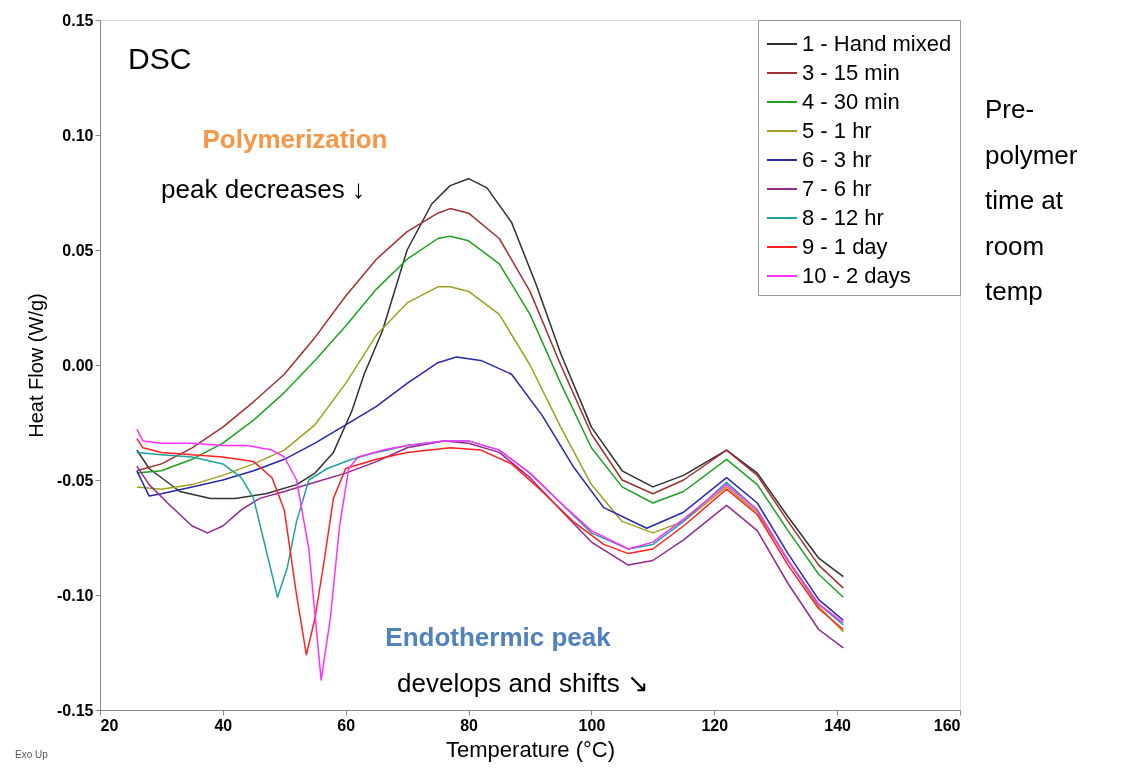 This screenshot has height=777, width=1122. I want to click on text: Exo Up, so click(32, 754).